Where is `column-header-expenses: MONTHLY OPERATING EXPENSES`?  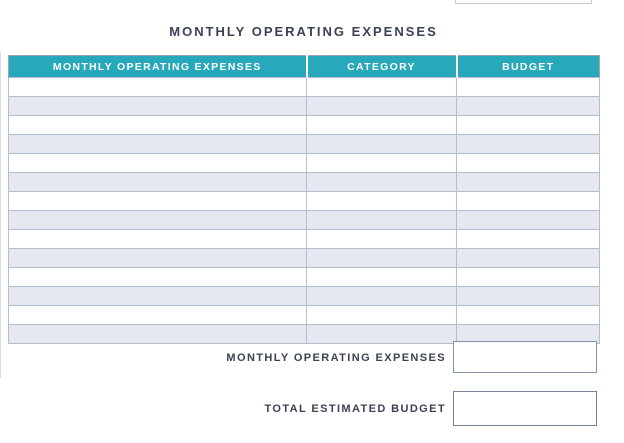
column-header-expenses: MONTHLY OPERATING EXPENSES is located at coordinates (157, 66).